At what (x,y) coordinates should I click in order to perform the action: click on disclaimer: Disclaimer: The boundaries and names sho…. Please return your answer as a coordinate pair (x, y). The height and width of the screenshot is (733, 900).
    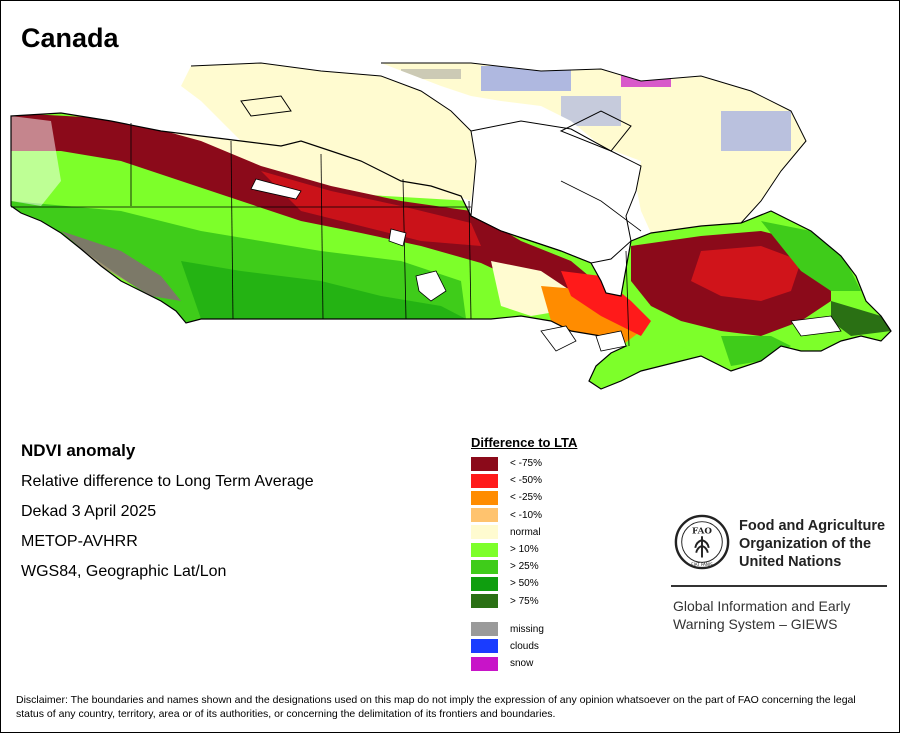
    Looking at the image, I should click on (436, 707).